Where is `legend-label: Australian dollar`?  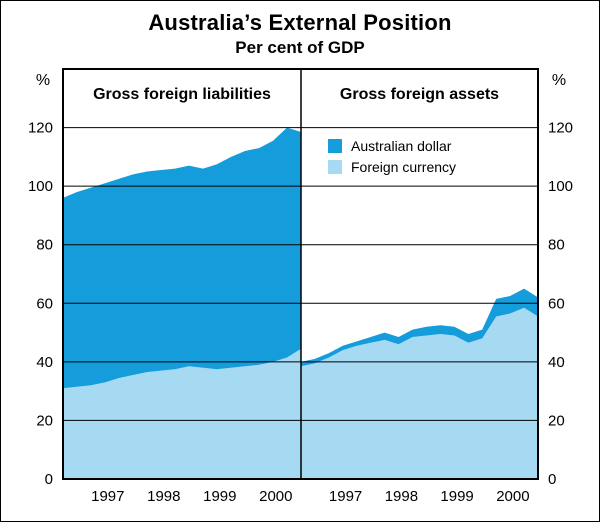 legend-label: Australian dollar is located at coordinates (401, 146).